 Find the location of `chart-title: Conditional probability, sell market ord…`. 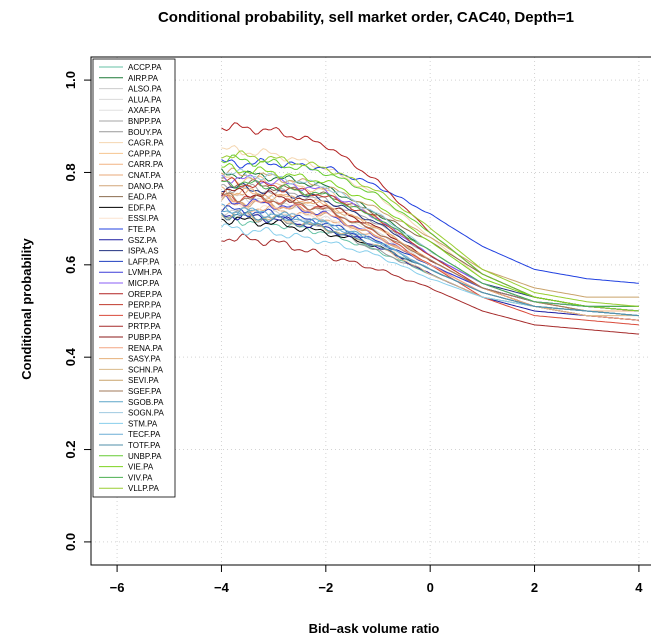

chart-title: Conditional probability, sell market ord… is located at coordinates (366, 17).